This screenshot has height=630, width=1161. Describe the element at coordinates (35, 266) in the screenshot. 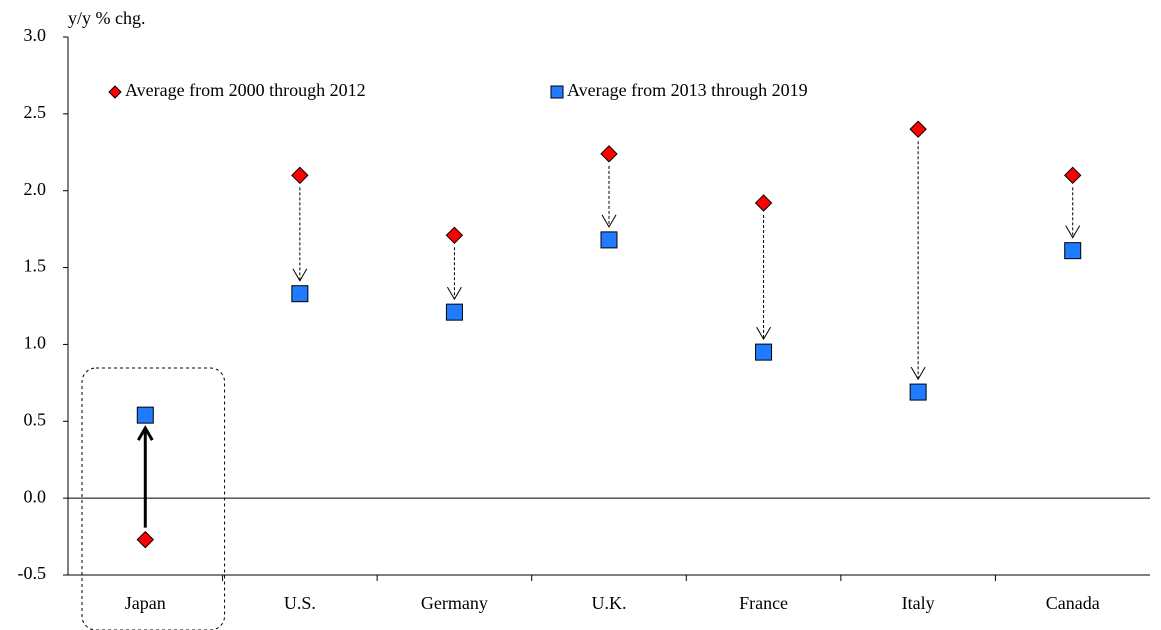

I see `y-tick-label: 1.5` at that location.